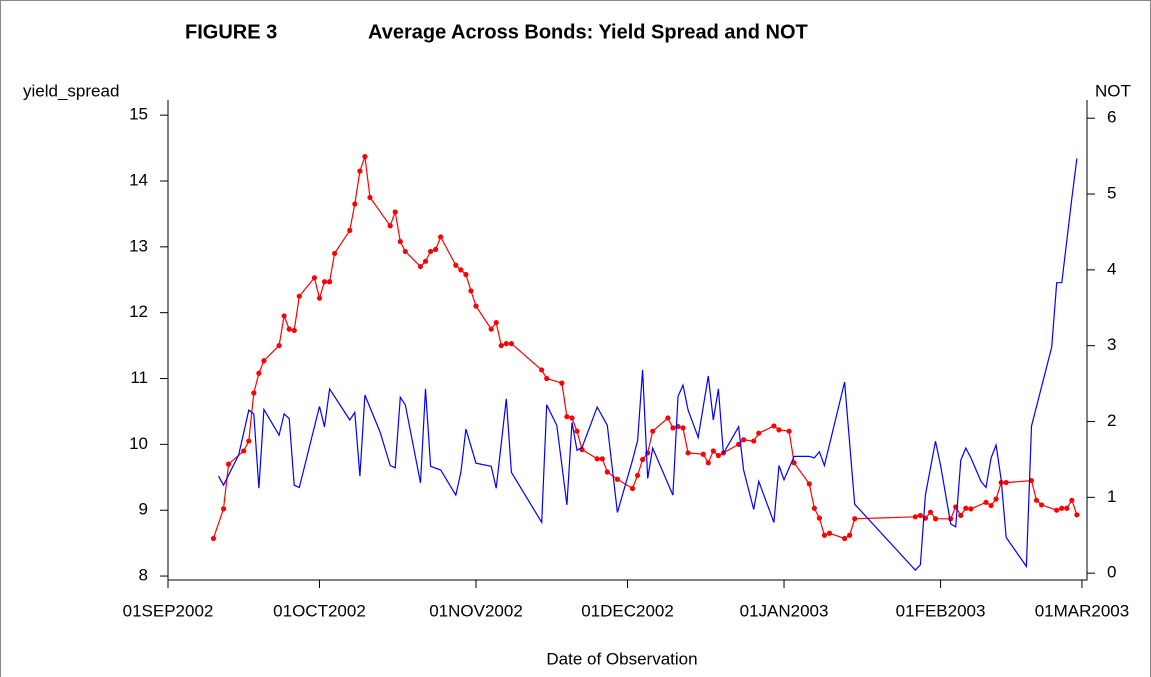 The image size is (1151, 677). I want to click on x-tick-label: 01OCT2002, so click(319, 610).